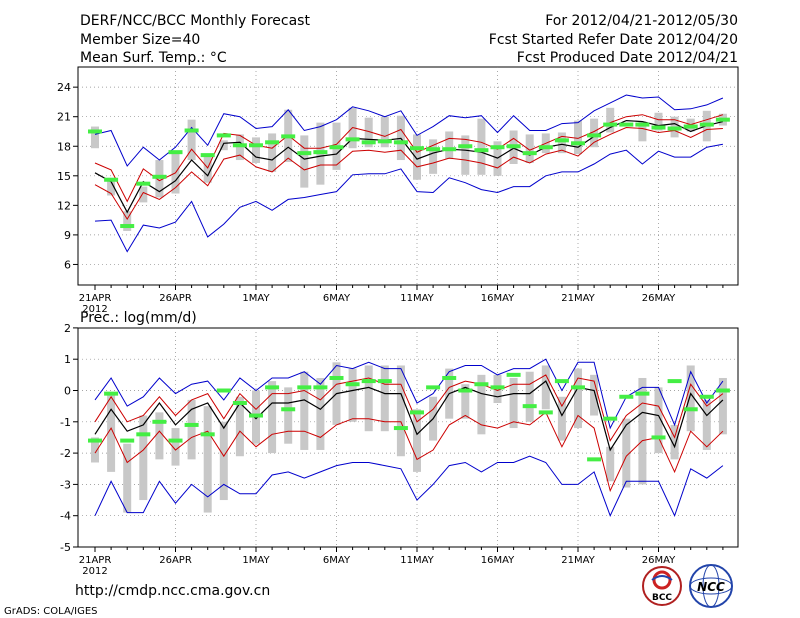 The image size is (800, 618). What do you see at coordinates (613, 40) in the screenshot?
I see `fcst-start-date: Fcst Started Refer Date 2012/04/20` at bounding box center [613, 40].